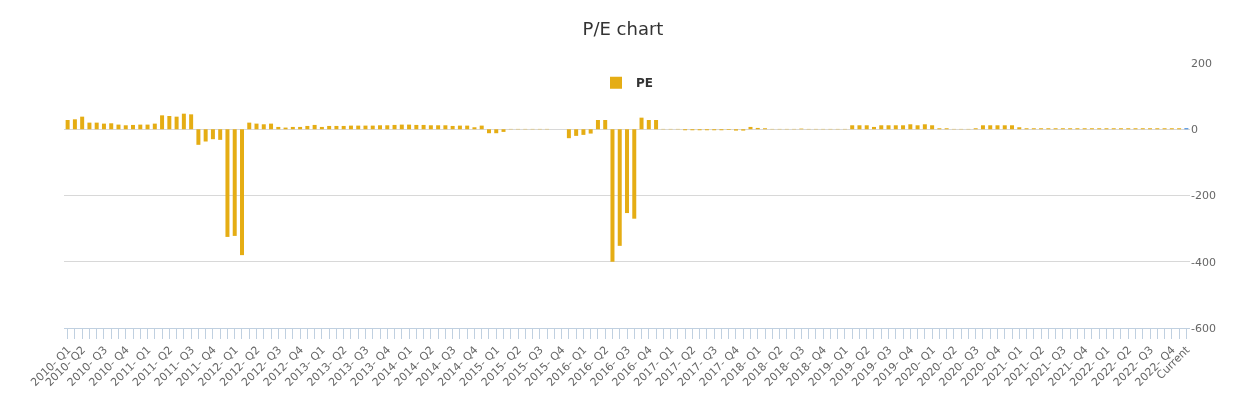 This screenshot has width=1246, height=406. Describe the element at coordinates (1203, 328) in the screenshot. I see `y-tick-label: -600` at that location.